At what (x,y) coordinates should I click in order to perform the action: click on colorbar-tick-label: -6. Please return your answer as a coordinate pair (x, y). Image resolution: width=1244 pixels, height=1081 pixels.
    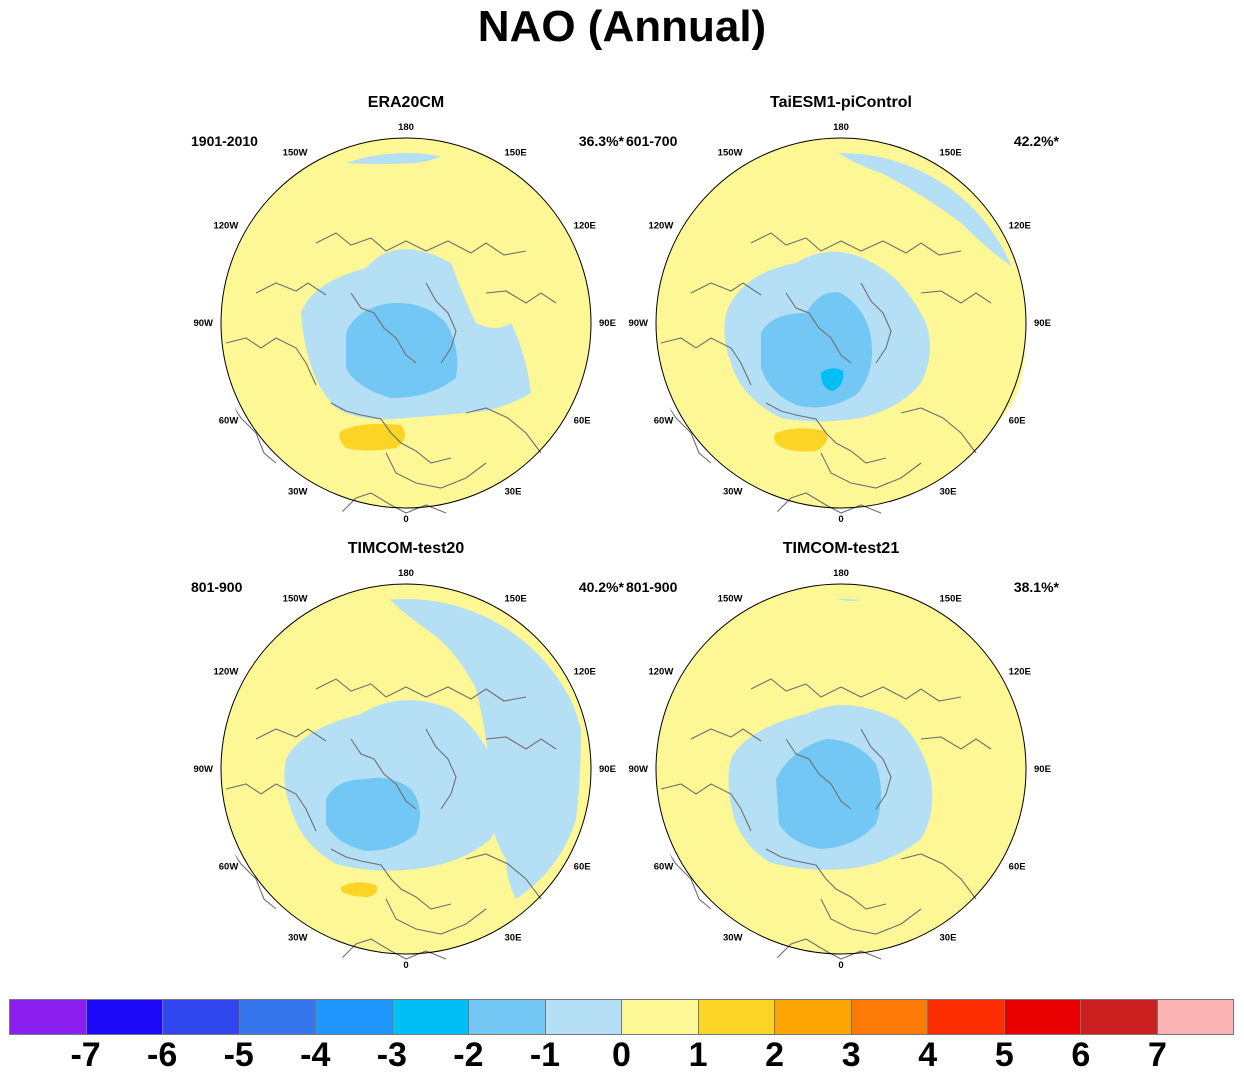
    Looking at the image, I should click on (162, 1055).